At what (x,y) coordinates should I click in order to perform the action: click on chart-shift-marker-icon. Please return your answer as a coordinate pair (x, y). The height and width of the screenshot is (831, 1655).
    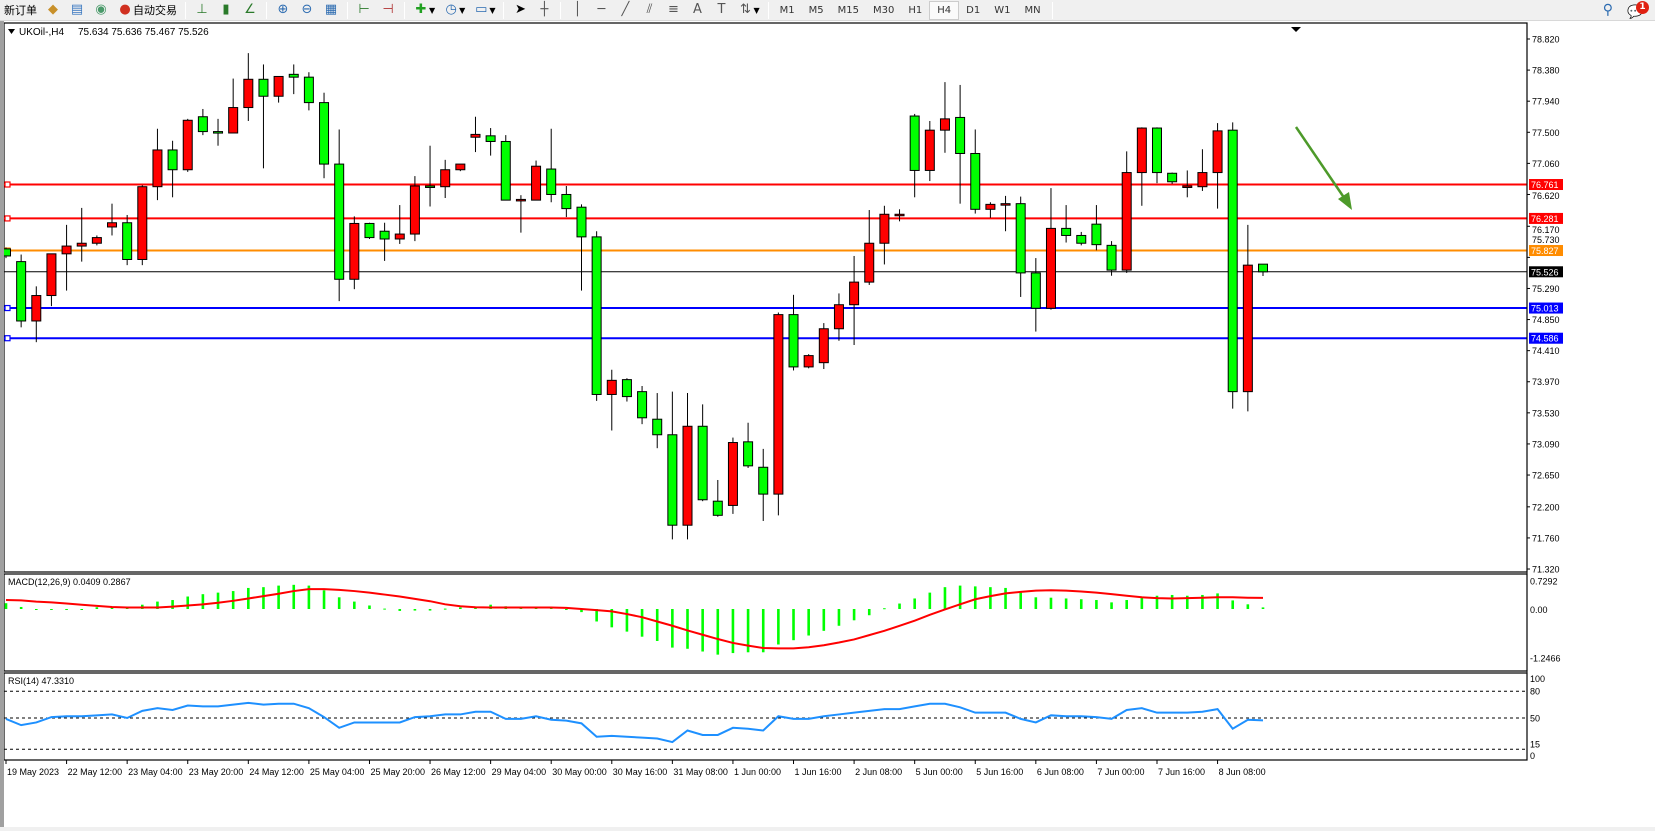
    Looking at the image, I should click on (1296, 29).